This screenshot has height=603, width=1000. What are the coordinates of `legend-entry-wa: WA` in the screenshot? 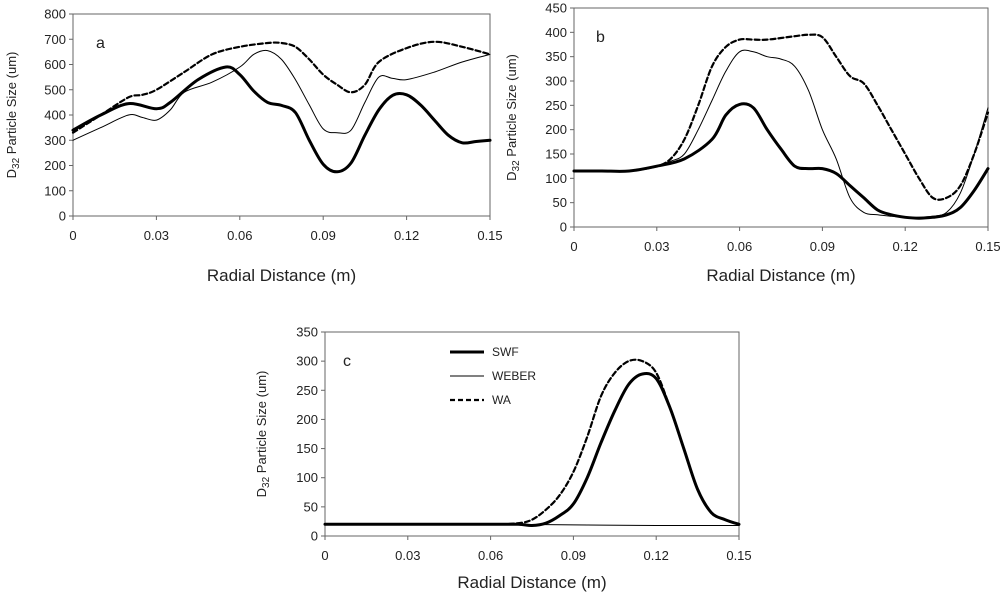 It's located at (501, 400).